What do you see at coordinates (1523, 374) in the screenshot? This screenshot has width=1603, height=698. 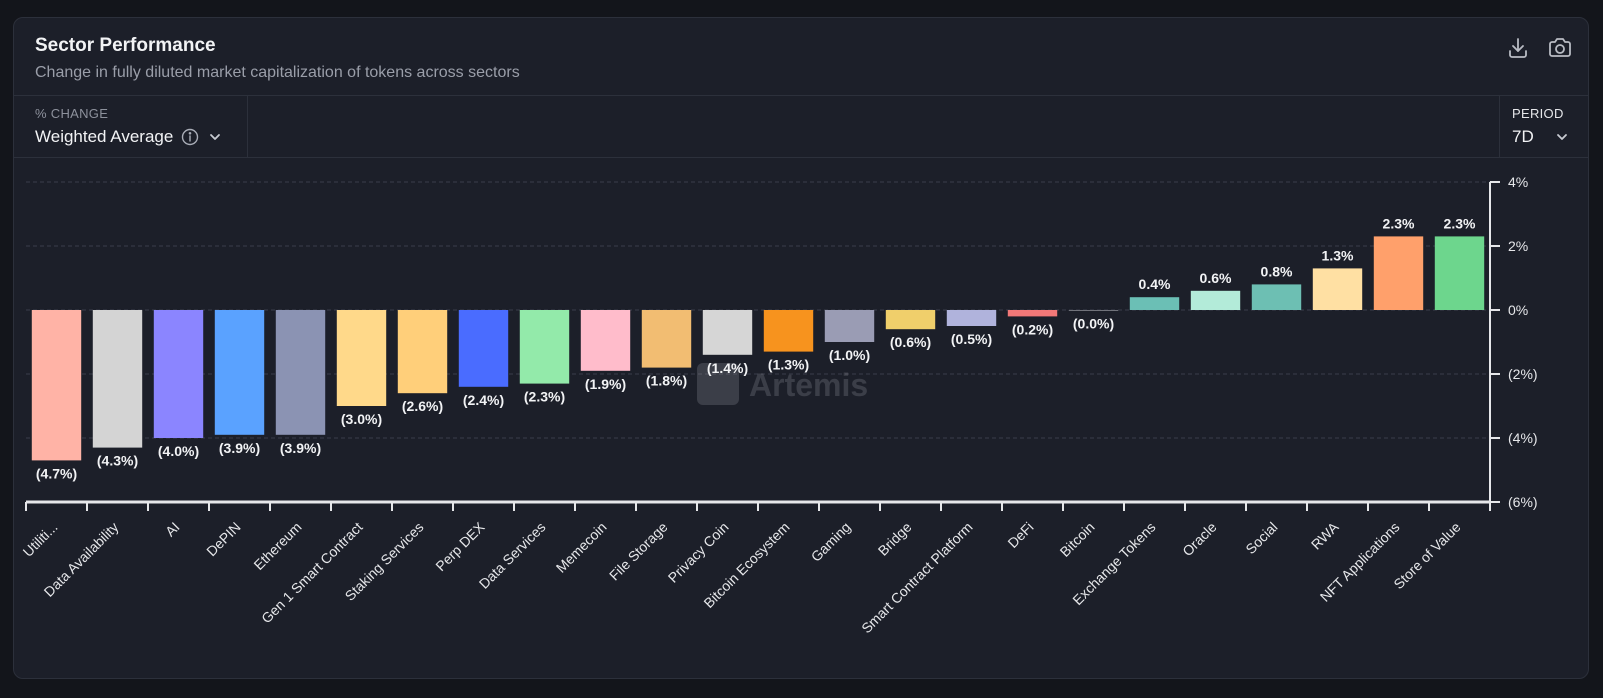 I see `y-tick-label: (2%)` at bounding box center [1523, 374].